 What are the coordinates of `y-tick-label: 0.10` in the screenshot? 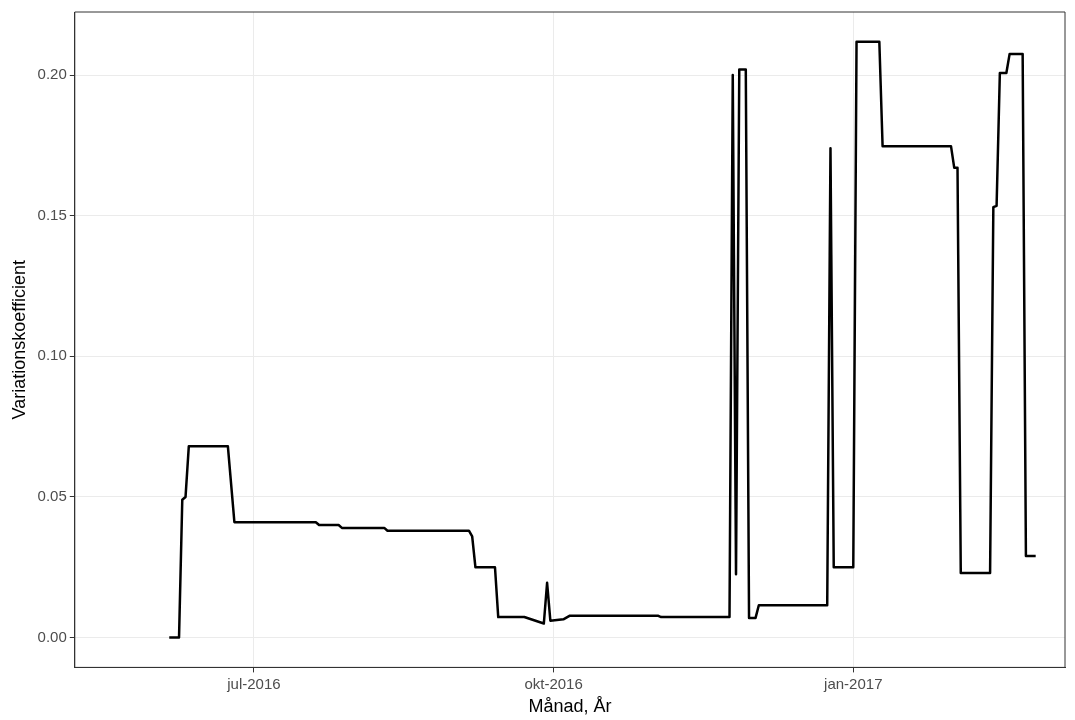 It's located at (52, 355).